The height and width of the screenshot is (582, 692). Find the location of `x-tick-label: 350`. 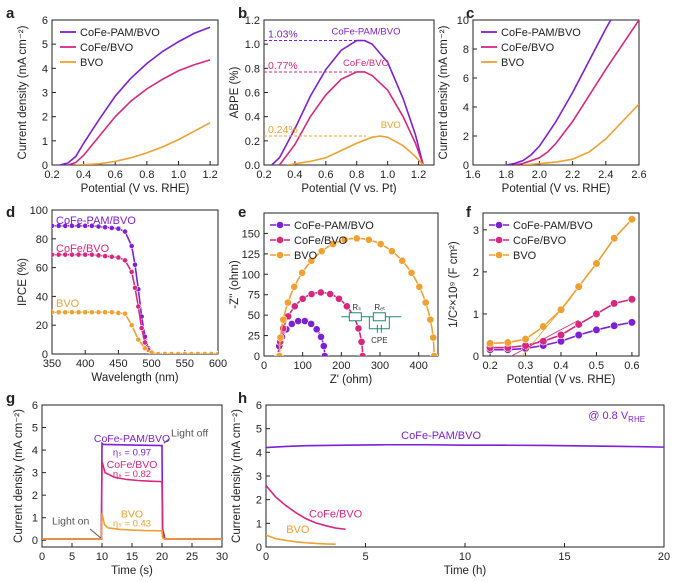

x-tick-label: 350 is located at coordinates (52, 364).